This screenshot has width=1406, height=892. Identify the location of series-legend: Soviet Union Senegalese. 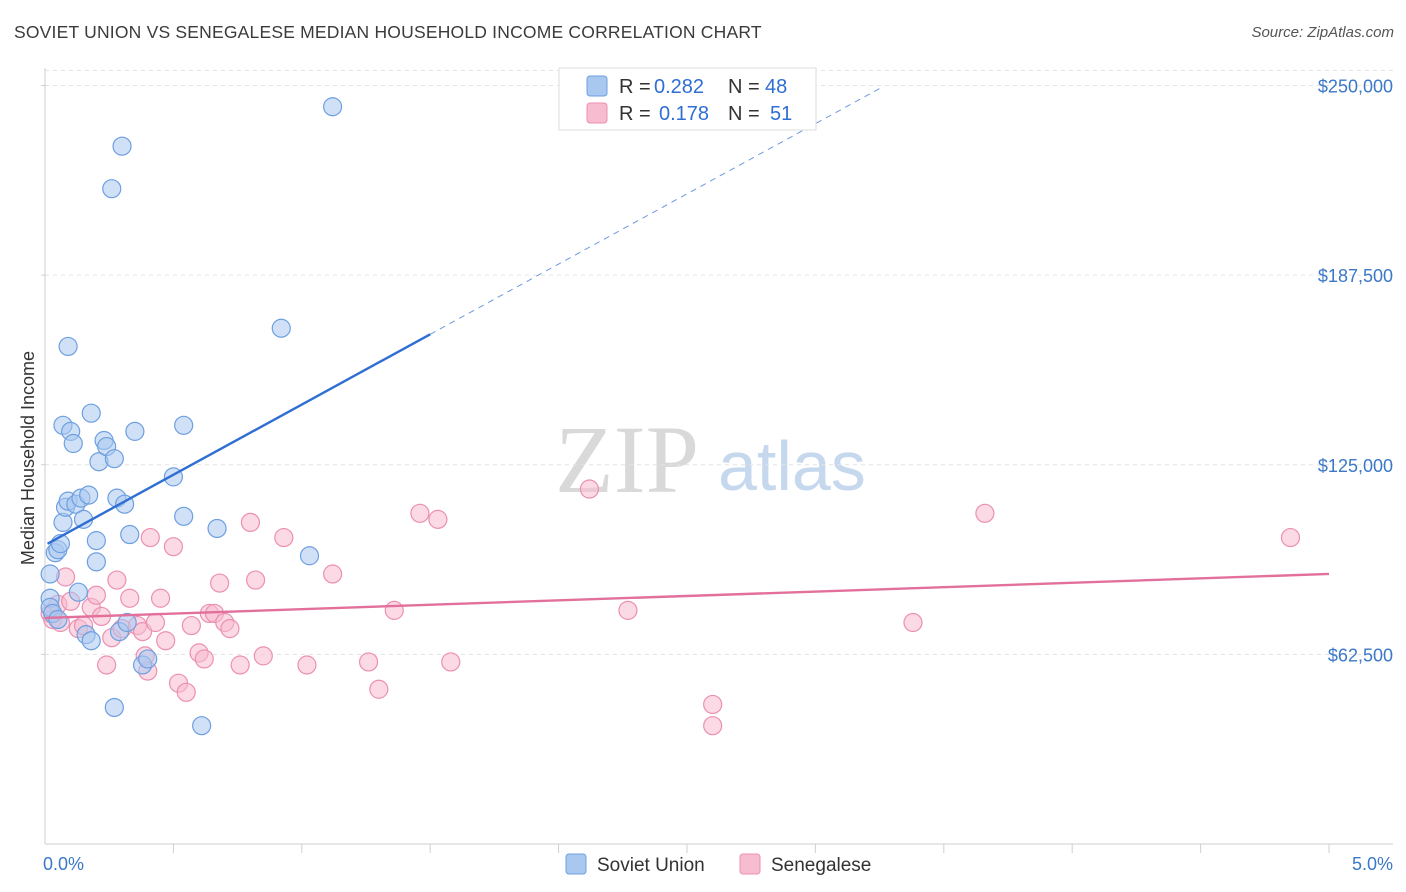
(718, 864).